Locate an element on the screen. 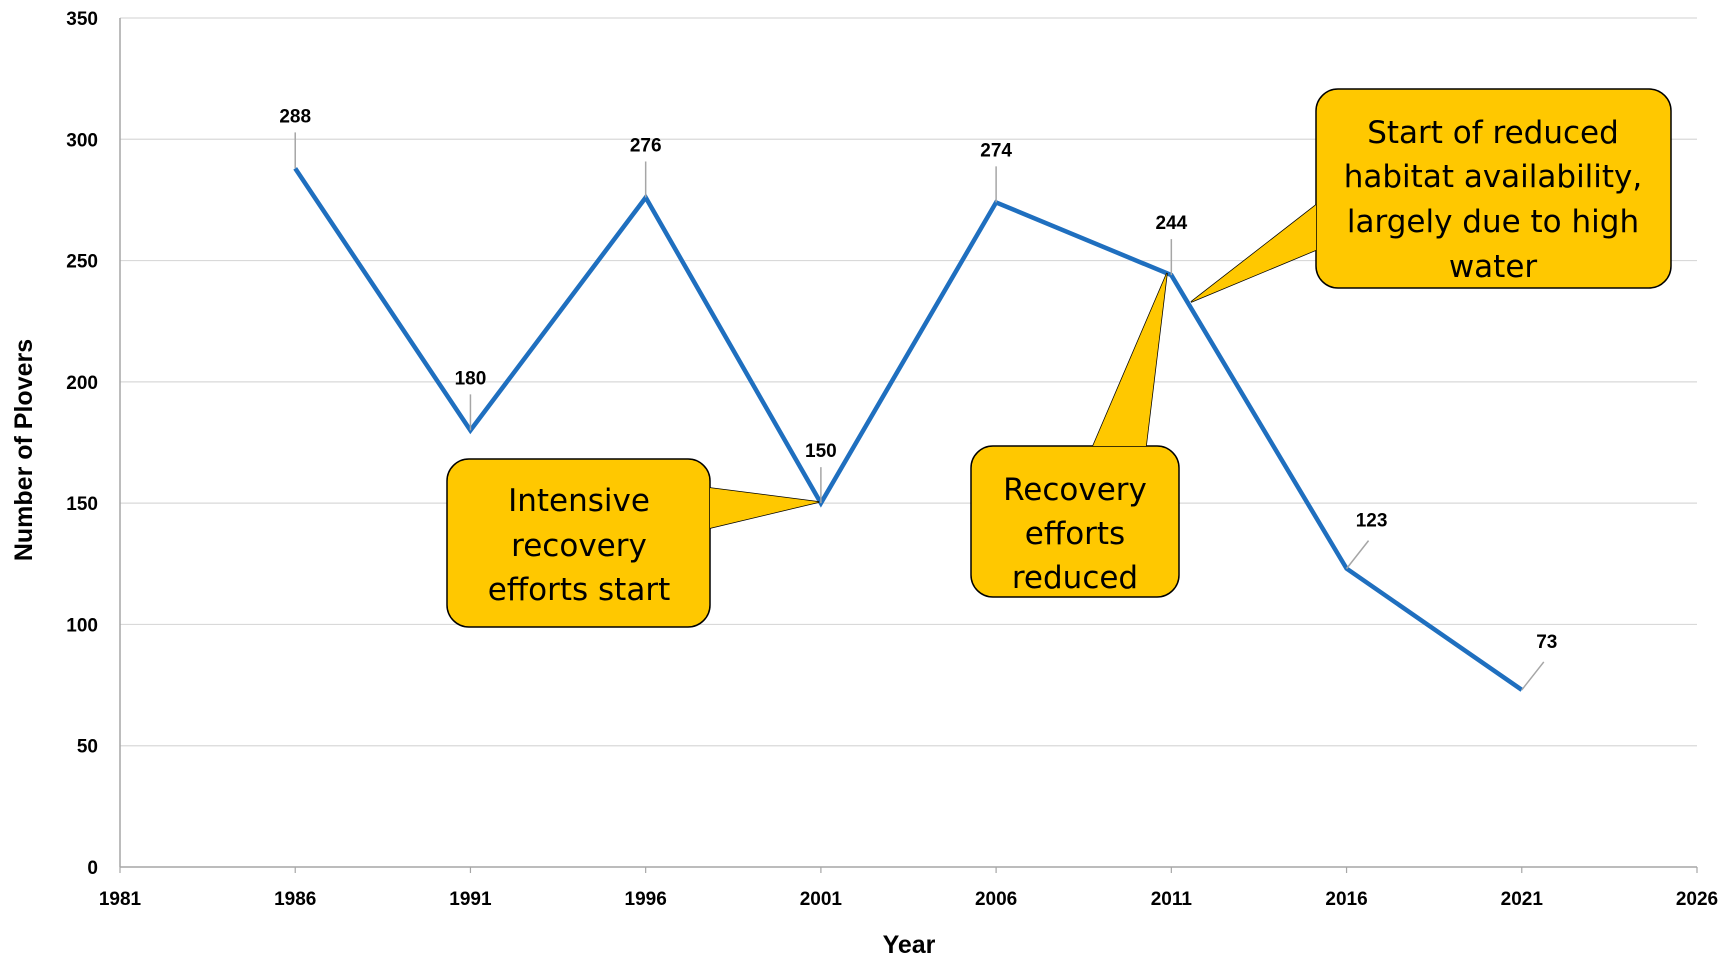 The image size is (1731, 961). callout-recovery-reduced-line-1: Recovery is located at coordinates (1075, 490).